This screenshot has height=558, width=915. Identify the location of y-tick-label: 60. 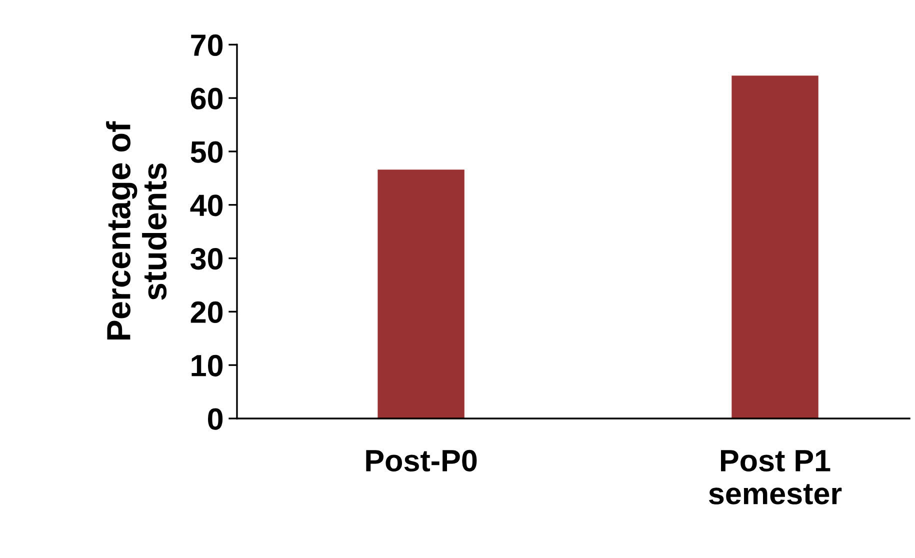
(206, 99).